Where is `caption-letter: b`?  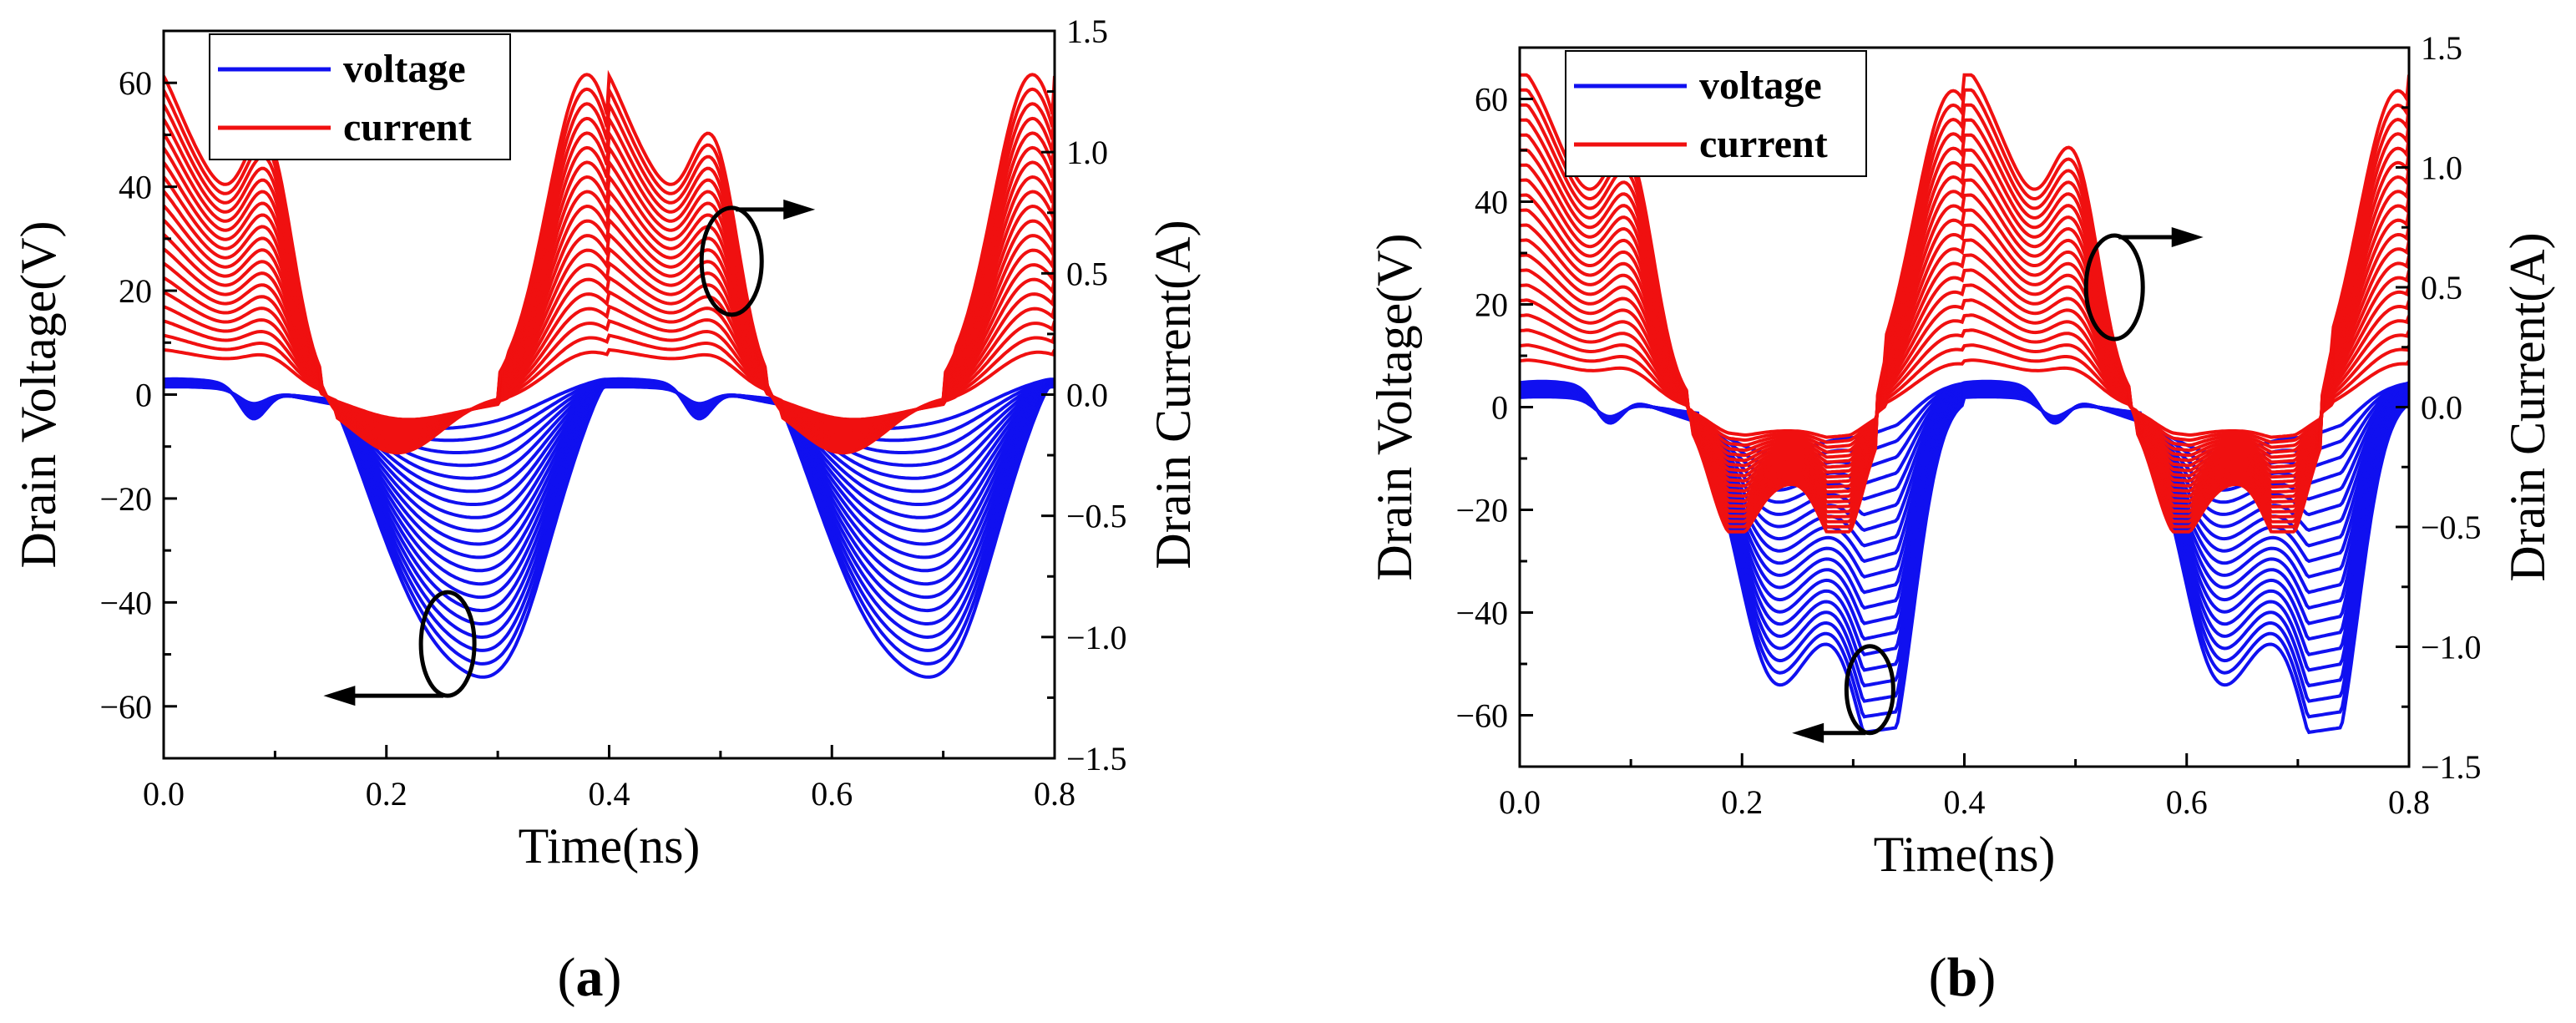
caption-letter: b is located at coordinates (1962, 977).